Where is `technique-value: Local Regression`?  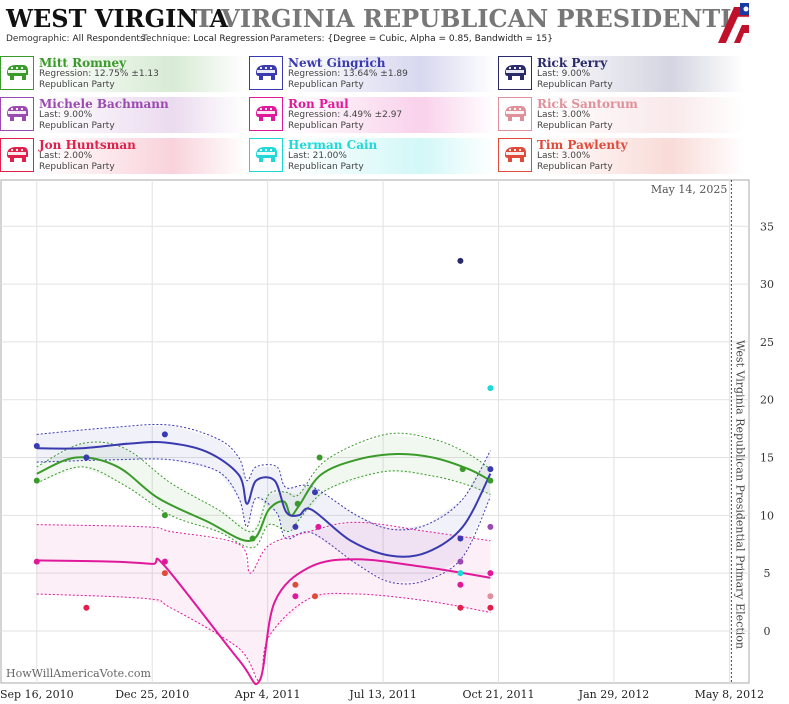 technique-value: Local Regression is located at coordinates (231, 39).